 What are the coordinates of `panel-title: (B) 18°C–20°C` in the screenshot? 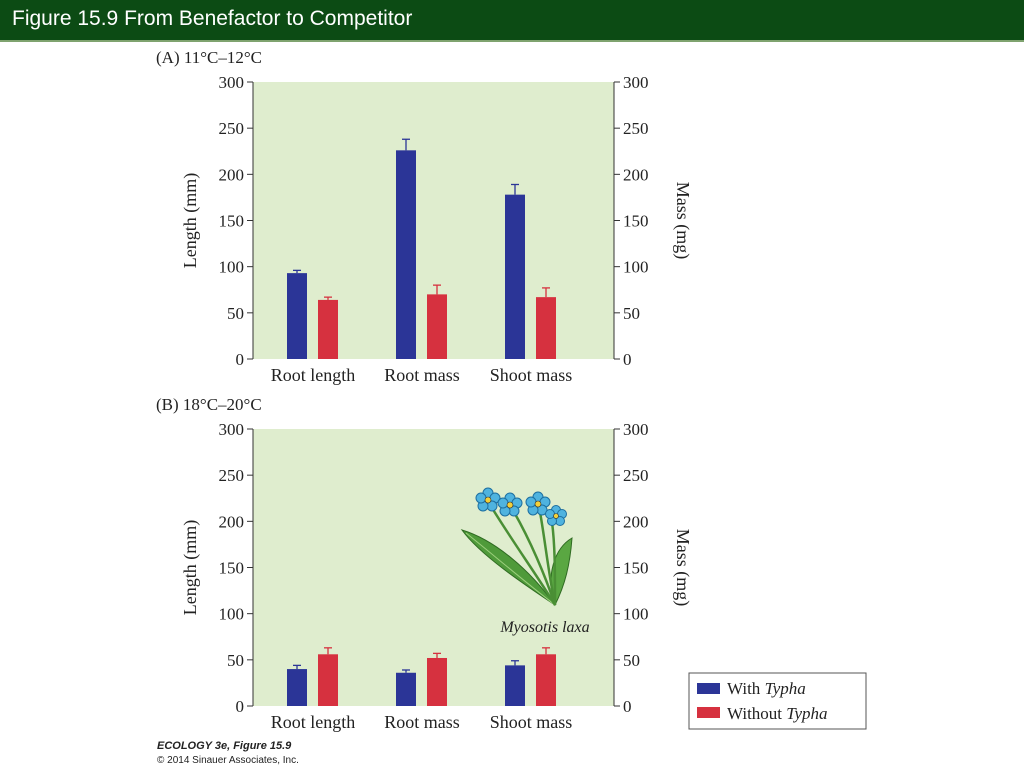 It's located at (209, 404).